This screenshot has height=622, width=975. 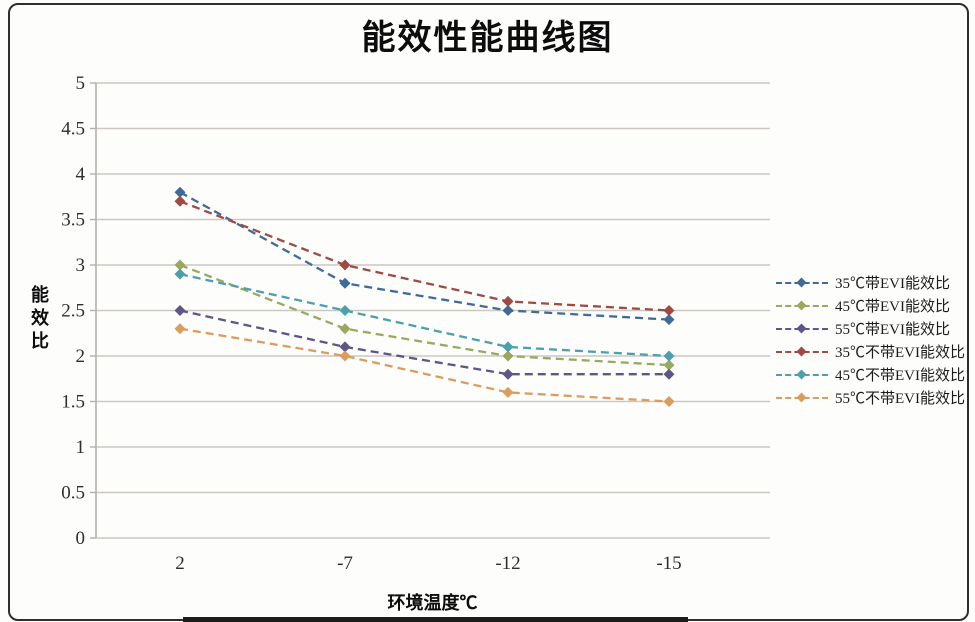 What do you see at coordinates (40, 318) in the screenshot?
I see `y-axis-title: 能效比` at bounding box center [40, 318].